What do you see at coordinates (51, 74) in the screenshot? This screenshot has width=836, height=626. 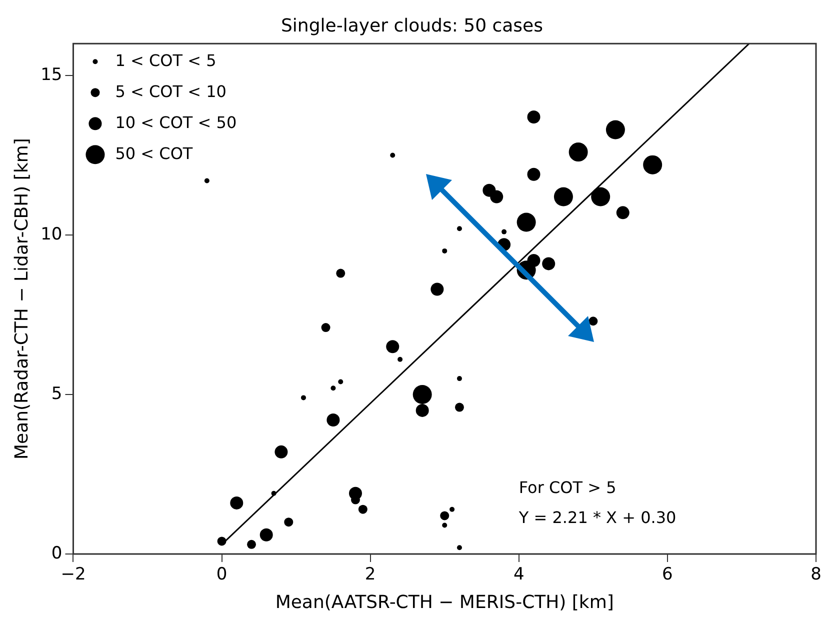 I see `y-tick-label: 15` at bounding box center [51, 74].